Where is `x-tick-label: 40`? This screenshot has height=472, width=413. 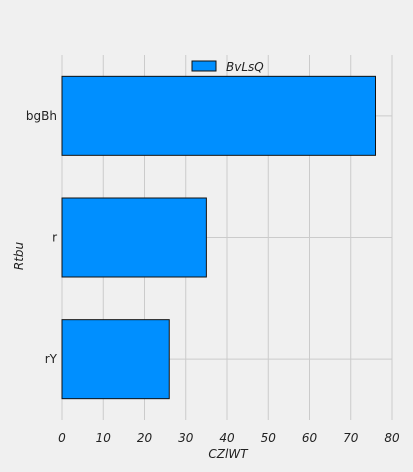 x-tick-label: 40 is located at coordinates (227, 438).